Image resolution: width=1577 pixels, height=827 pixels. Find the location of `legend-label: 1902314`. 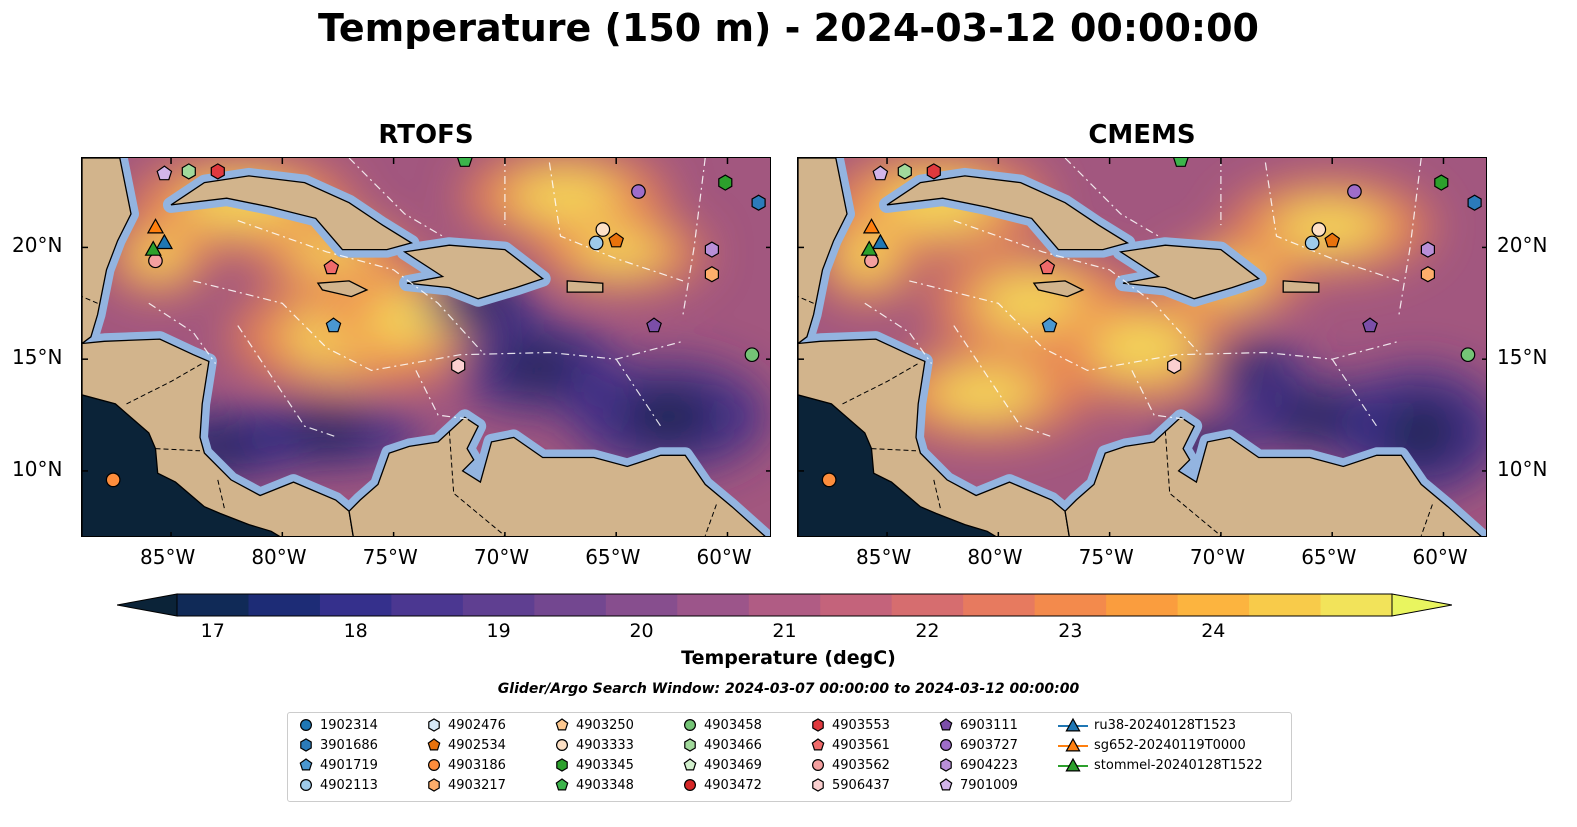

legend-label: 1902314 is located at coordinates (349, 725).